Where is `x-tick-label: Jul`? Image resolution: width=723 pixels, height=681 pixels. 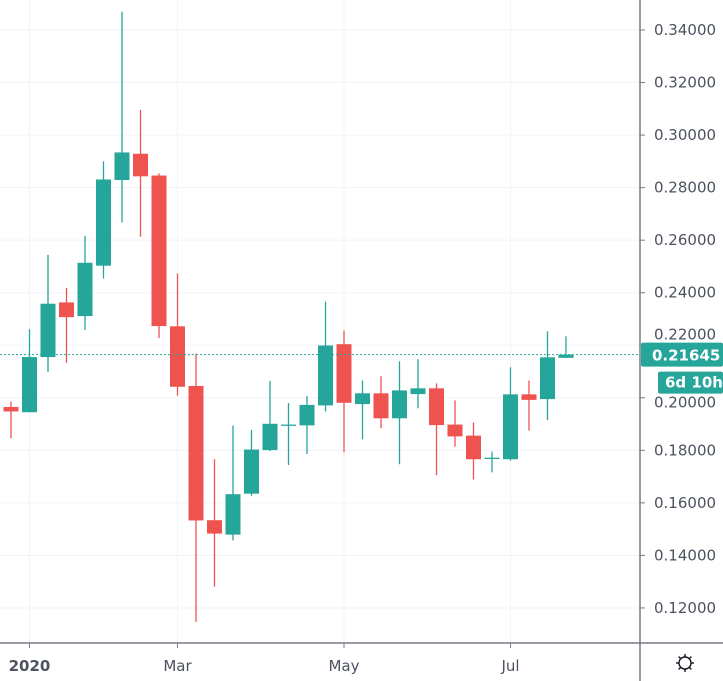 x-tick-label: Jul is located at coordinates (509, 666).